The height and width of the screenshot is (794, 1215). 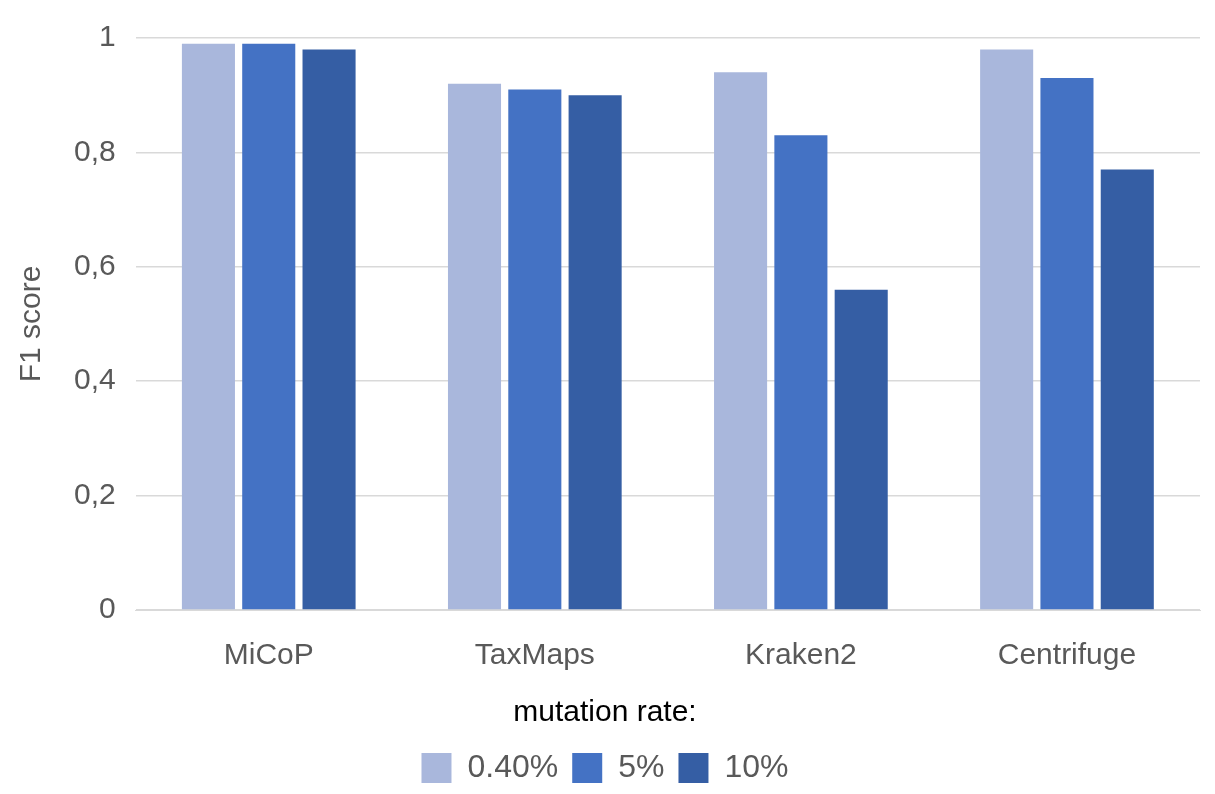 I want to click on legend-label: 0.40%, so click(x=513, y=765).